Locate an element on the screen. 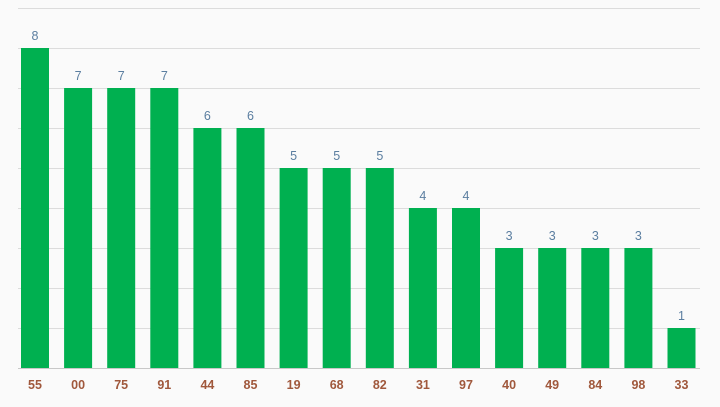  value-label-49: 3 is located at coordinates (552, 236).